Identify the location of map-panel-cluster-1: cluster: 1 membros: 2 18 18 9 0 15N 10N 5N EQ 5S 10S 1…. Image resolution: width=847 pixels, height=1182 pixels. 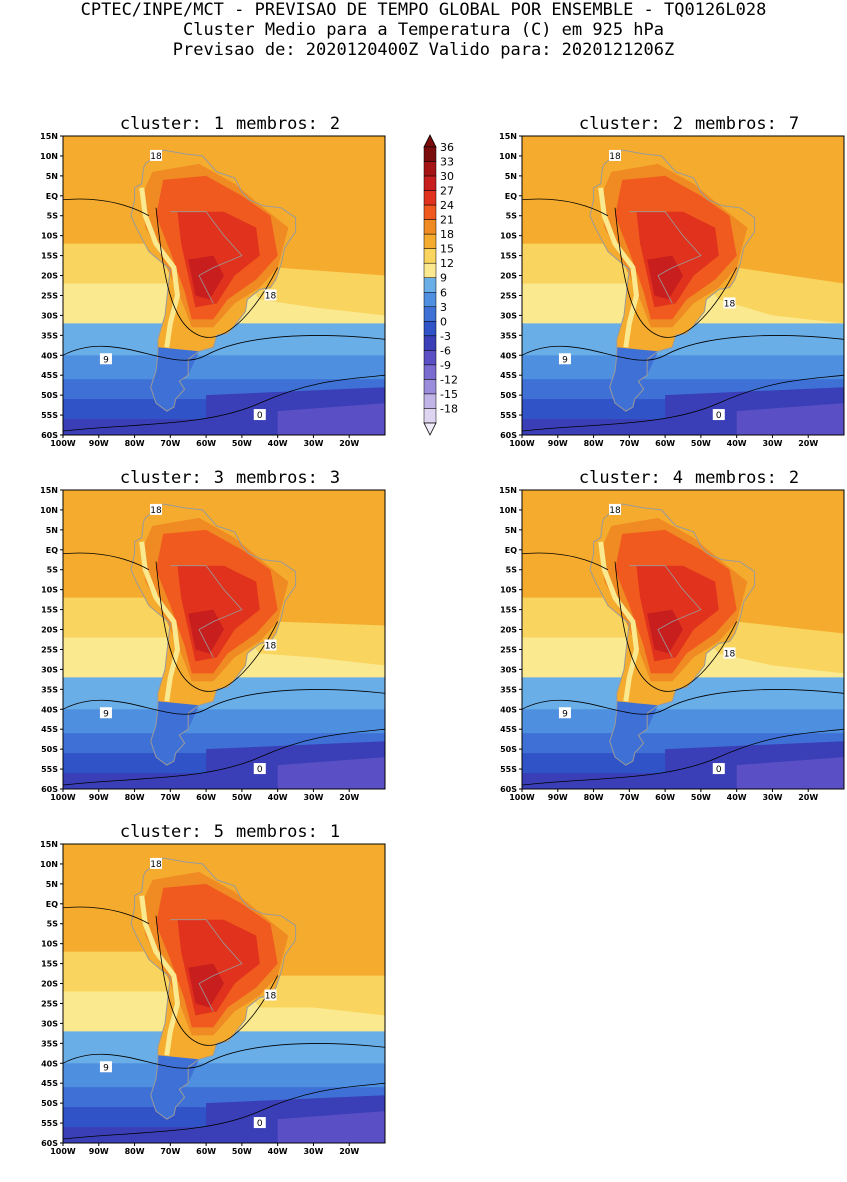
(230, 294).